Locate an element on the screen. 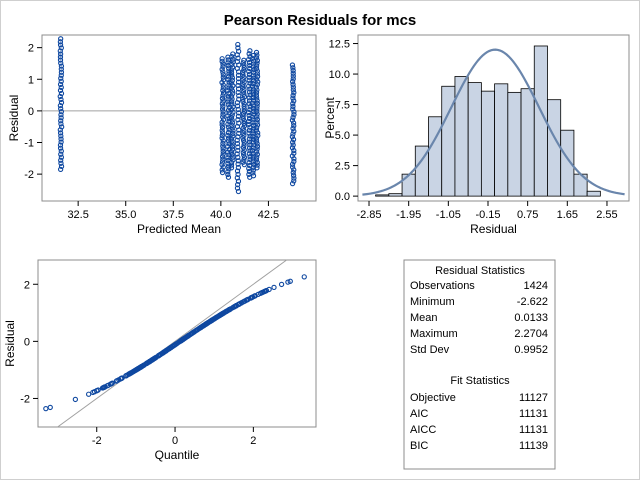 The width and height of the screenshot is (640, 480). y-axis-tick-label: 10.0 is located at coordinates (339, 75).